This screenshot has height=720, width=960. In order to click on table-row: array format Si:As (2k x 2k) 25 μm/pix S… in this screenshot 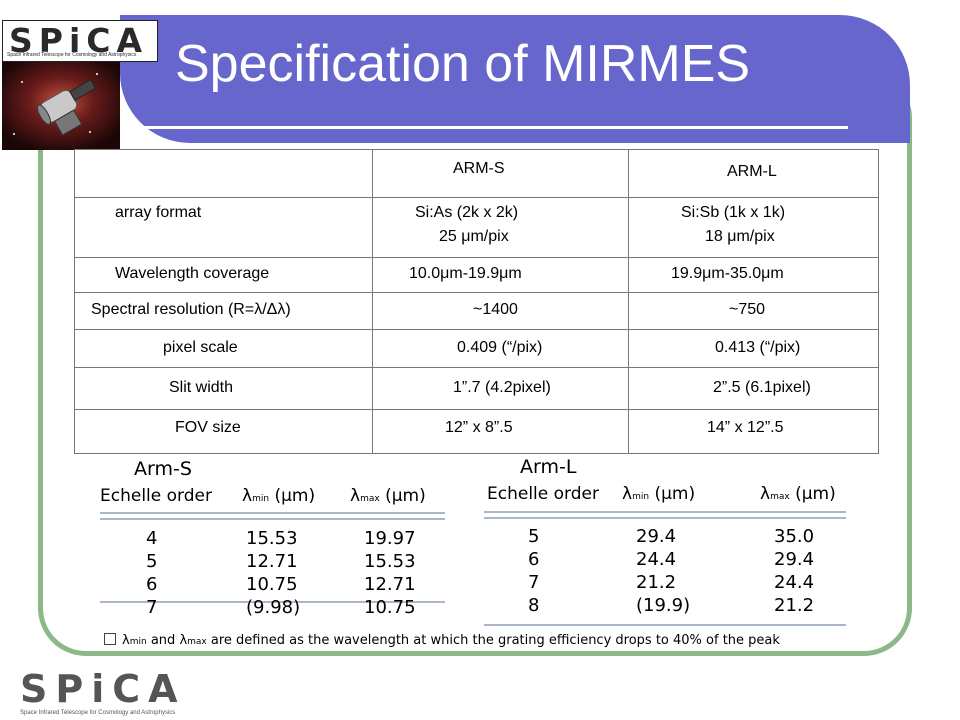, I will do `click(476, 227)`.